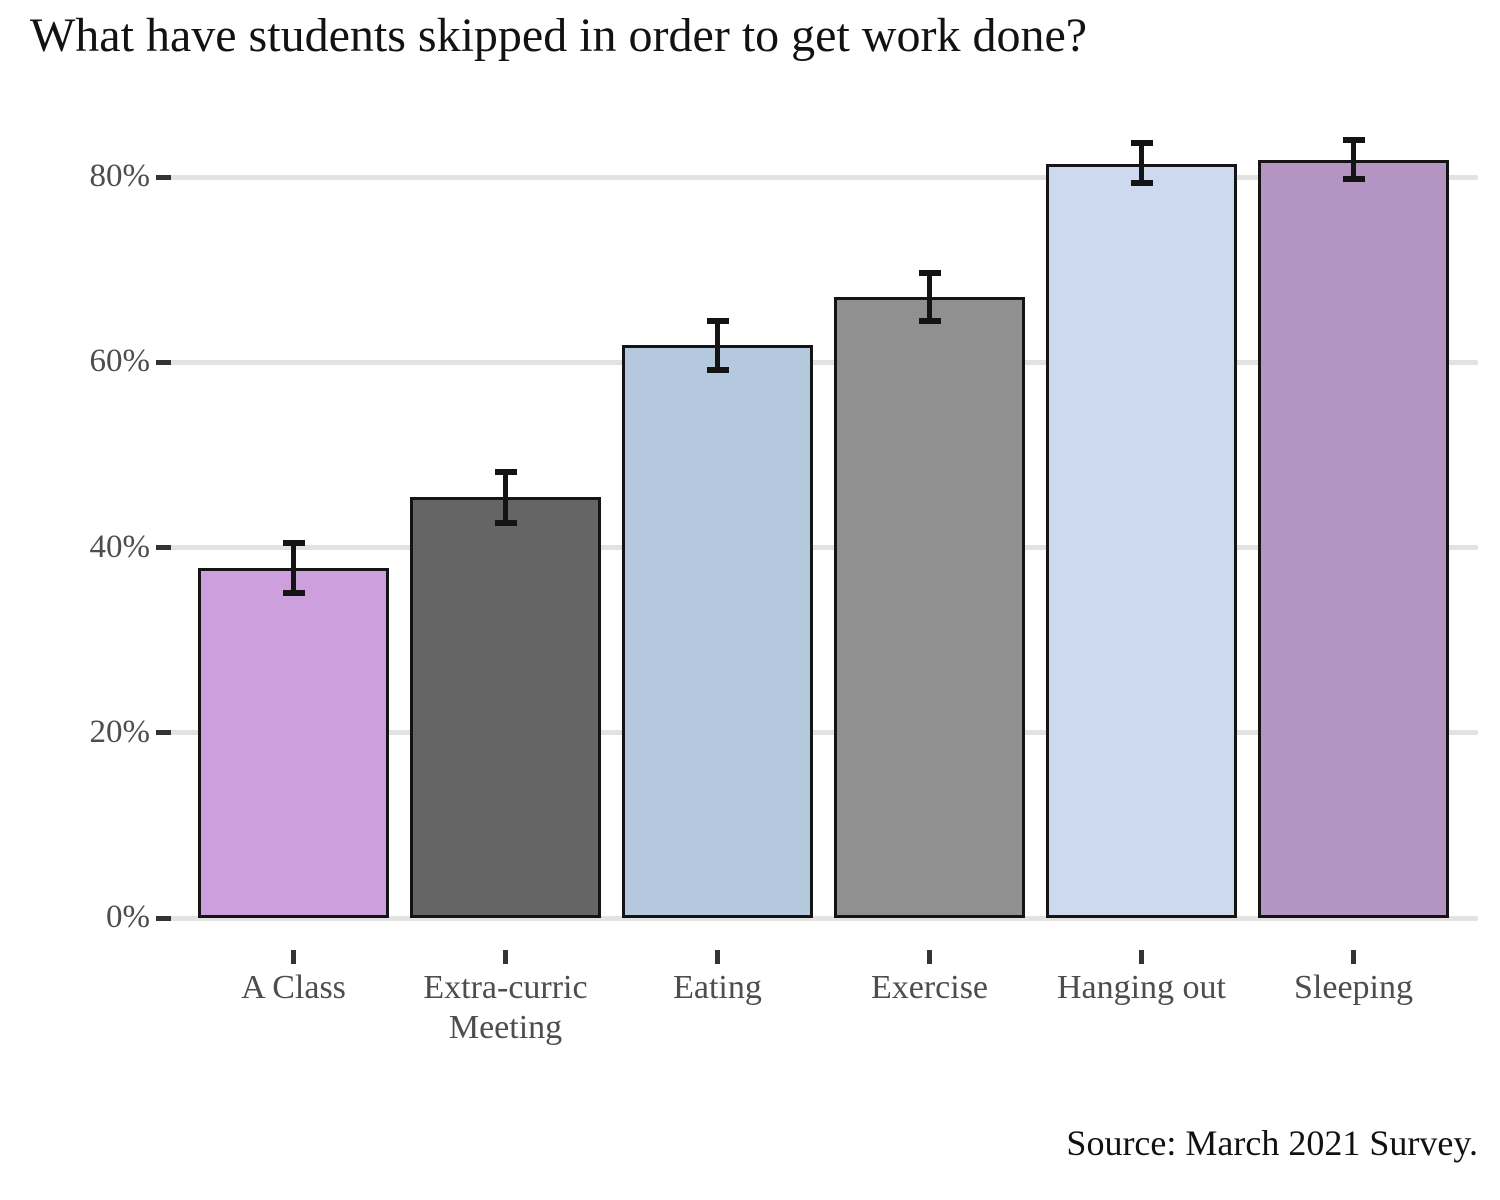 The height and width of the screenshot is (1200, 1500). I want to click on x-axis-label: Eating, so click(717, 987).